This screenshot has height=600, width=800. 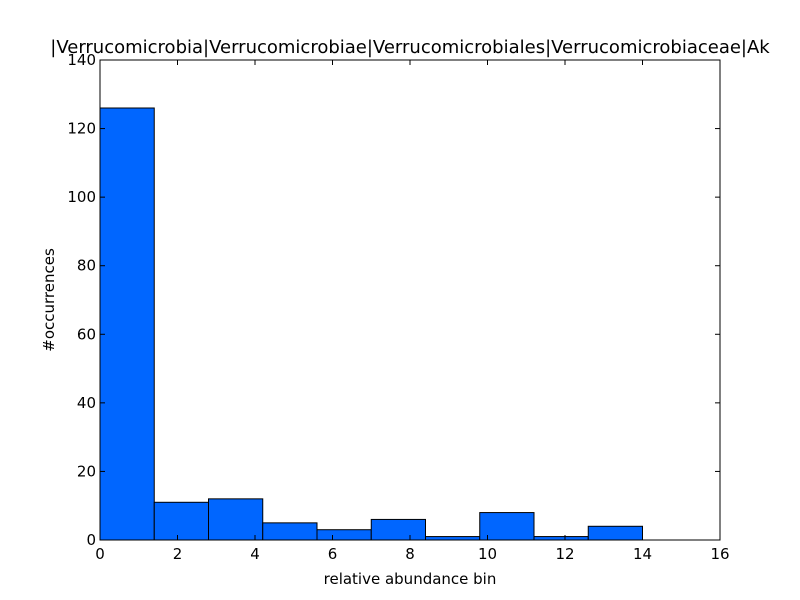 What do you see at coordinates (333, 554) in the screenshot?
I see `x-tick-label-6: 6` at bounding box center [333, 554].